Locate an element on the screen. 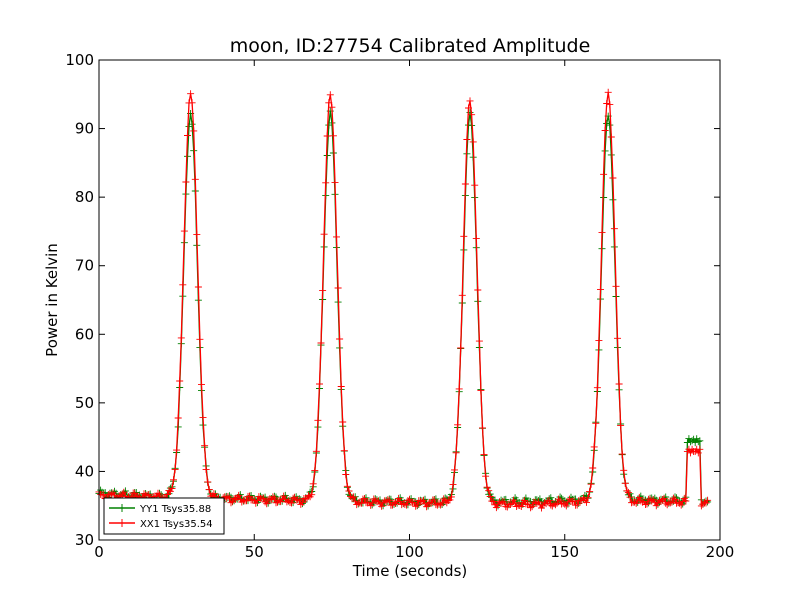 This screenshot has height=600, width=800. x-axis-label: Time (seconds) is located at coordinates (410, 571).